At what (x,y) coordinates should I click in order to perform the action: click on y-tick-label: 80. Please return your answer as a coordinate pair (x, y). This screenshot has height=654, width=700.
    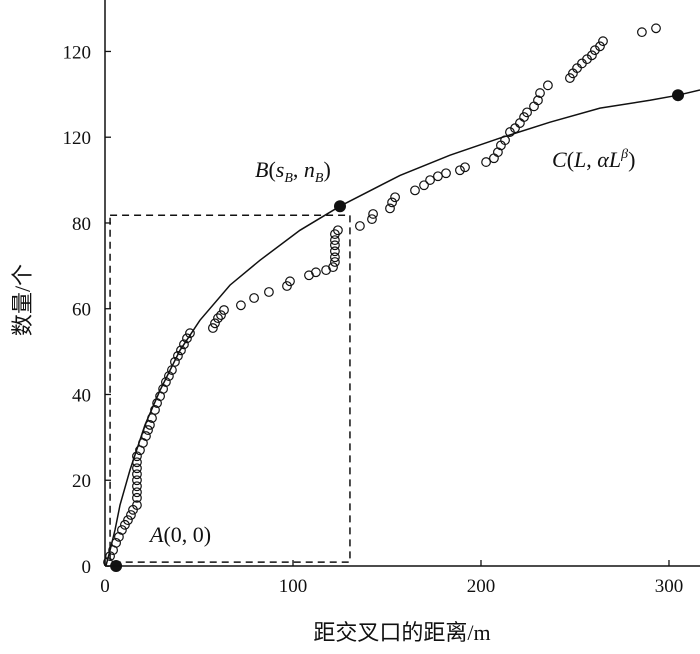
    Looking at the image, I should click on (81, 224).